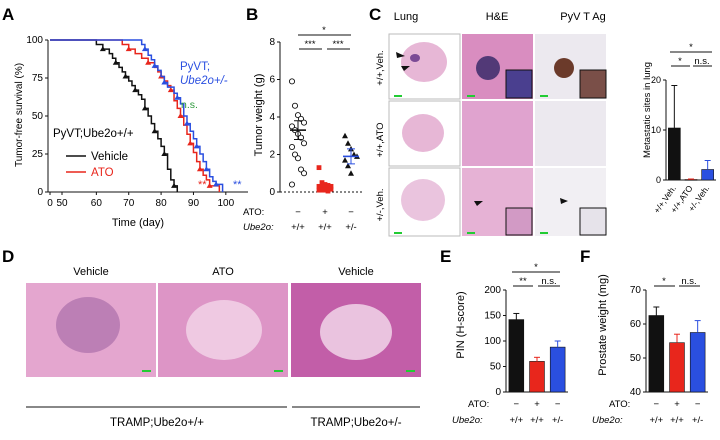 The width and height of the screenshot is (720, 440). Describe the element at coordinates (202, 185) in the screenshot. I see `panel-a-sig-ato: **` at that location.